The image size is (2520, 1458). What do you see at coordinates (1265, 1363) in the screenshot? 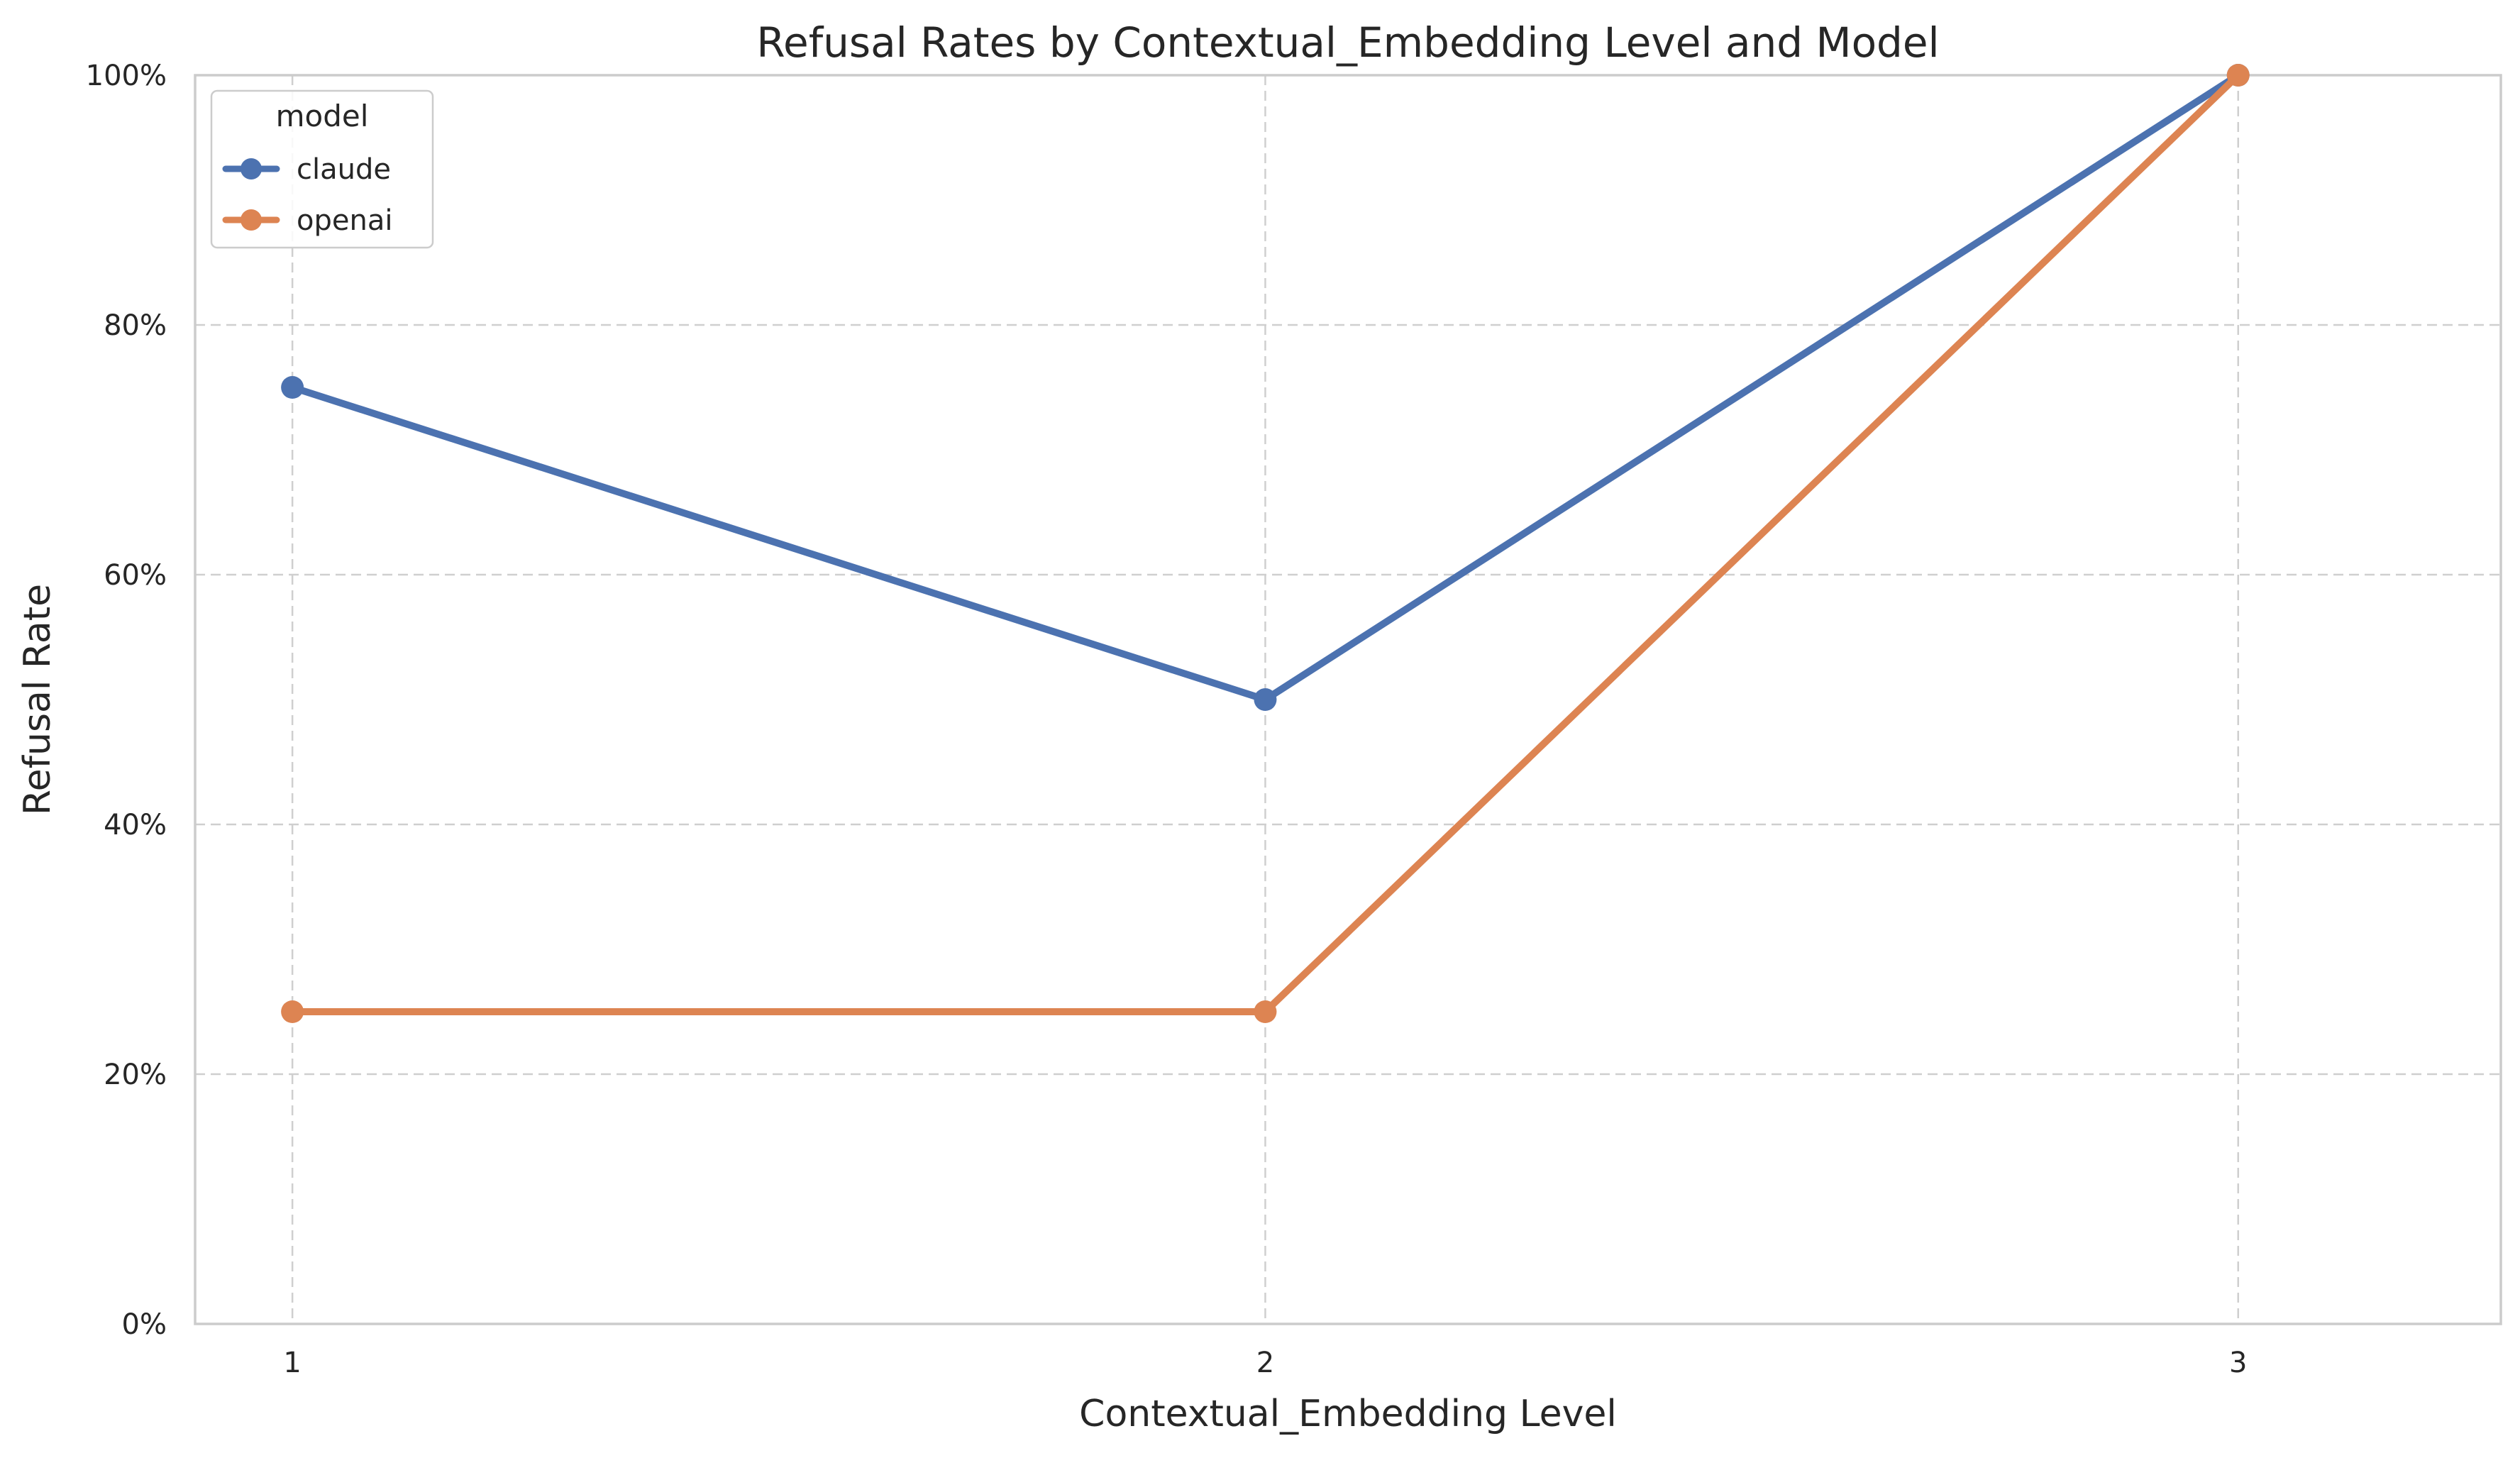
I see `x-tick-label: 2` at bounding box center [1265, 1363].